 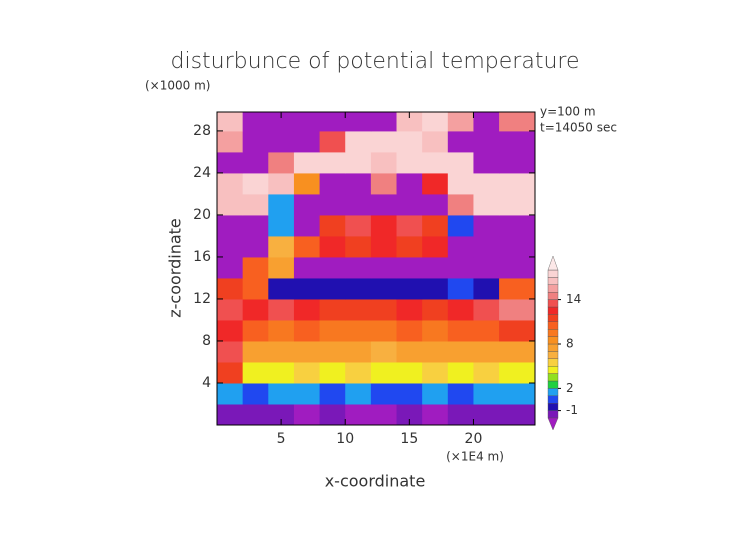 What do you see at coordinates (202, 173) in the screenshot?
I see `y-tick-label: 24` at bounding box center [202, 173].